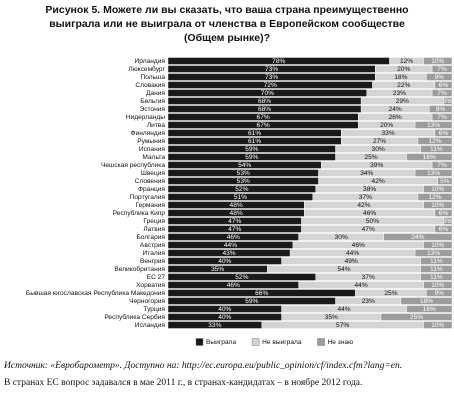 The width and height of the screenshot is (454, 400). Describe the element at coordinates (230, 245) in the screenshot. I see `value-label: 44%` at that location.